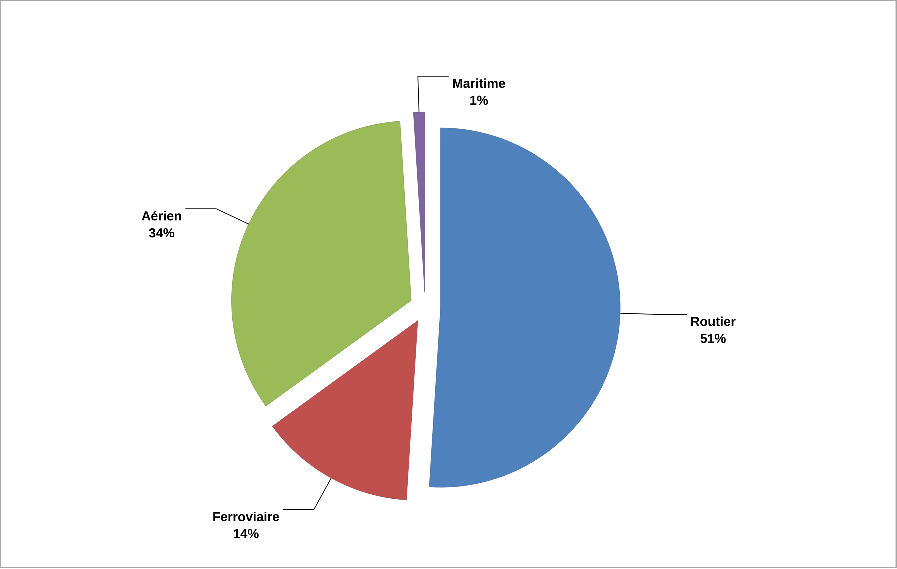  What do you see at coordinates (246, 534) in the screenshot?
I see `data-label: 14%` at bounding box center [246, 534].